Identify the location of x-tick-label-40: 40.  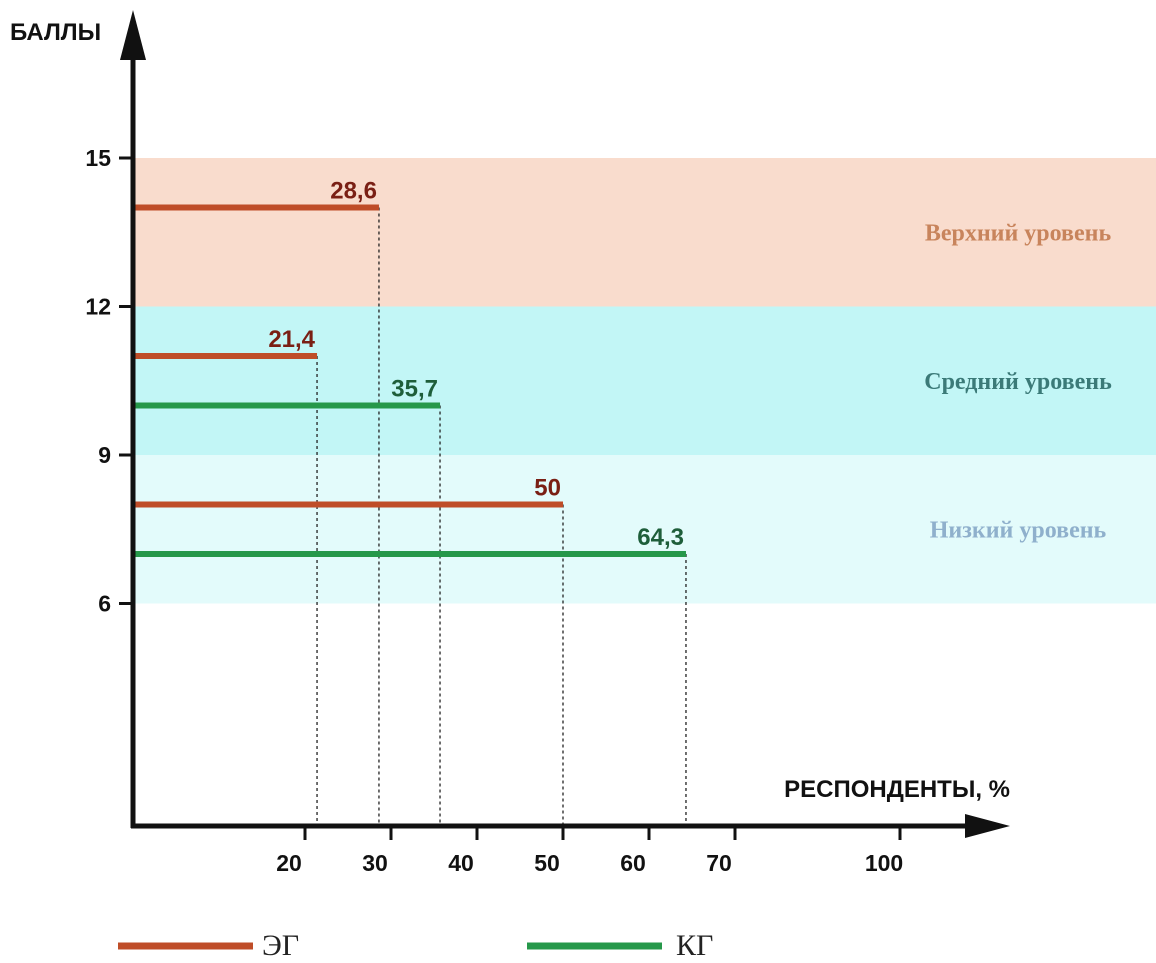
(461, 863).